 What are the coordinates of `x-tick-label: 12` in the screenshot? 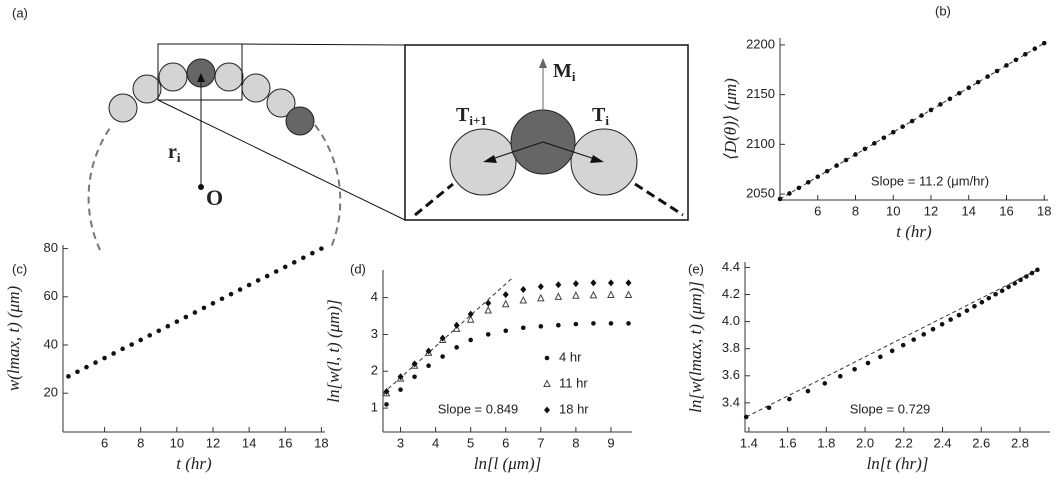 It's located at (213, 442).